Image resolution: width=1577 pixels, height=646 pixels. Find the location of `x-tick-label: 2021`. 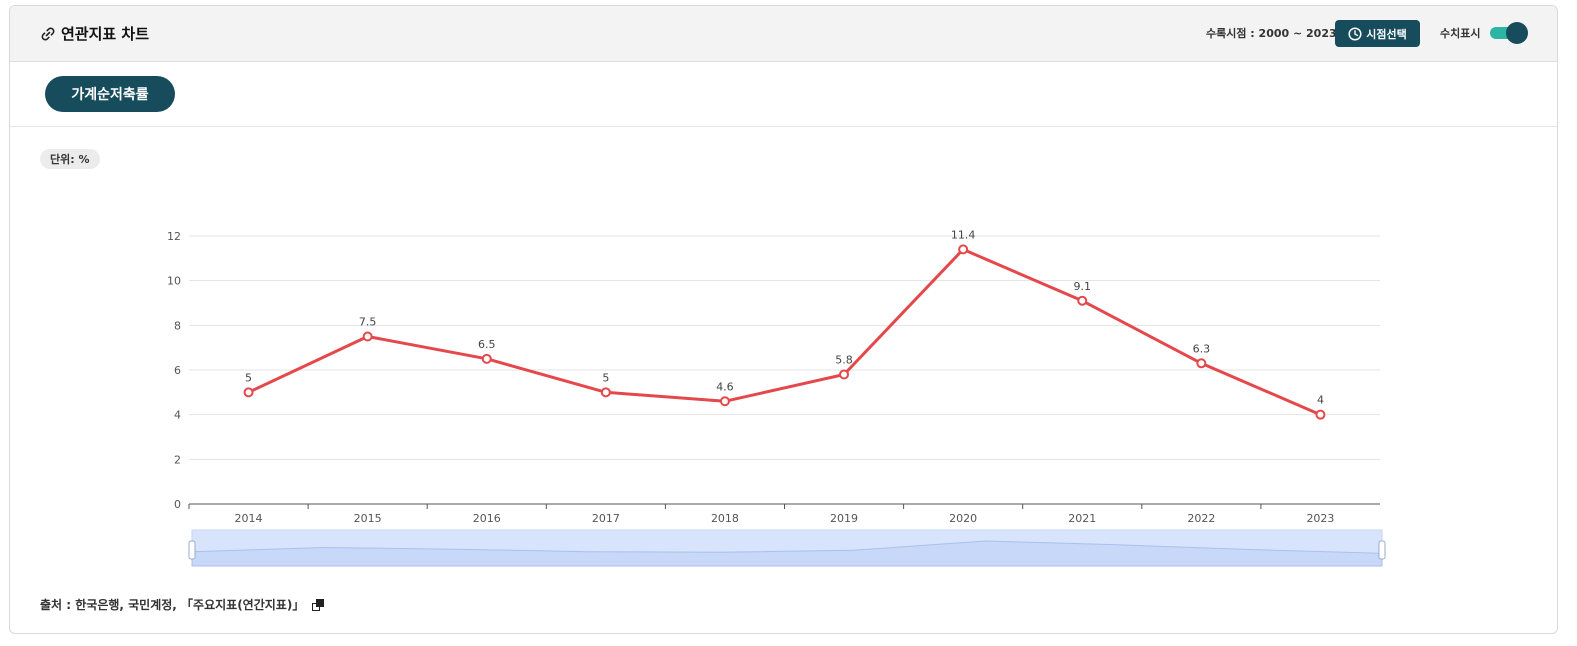

x-tick-label: 2021 is located at coordinates (1082, 518).